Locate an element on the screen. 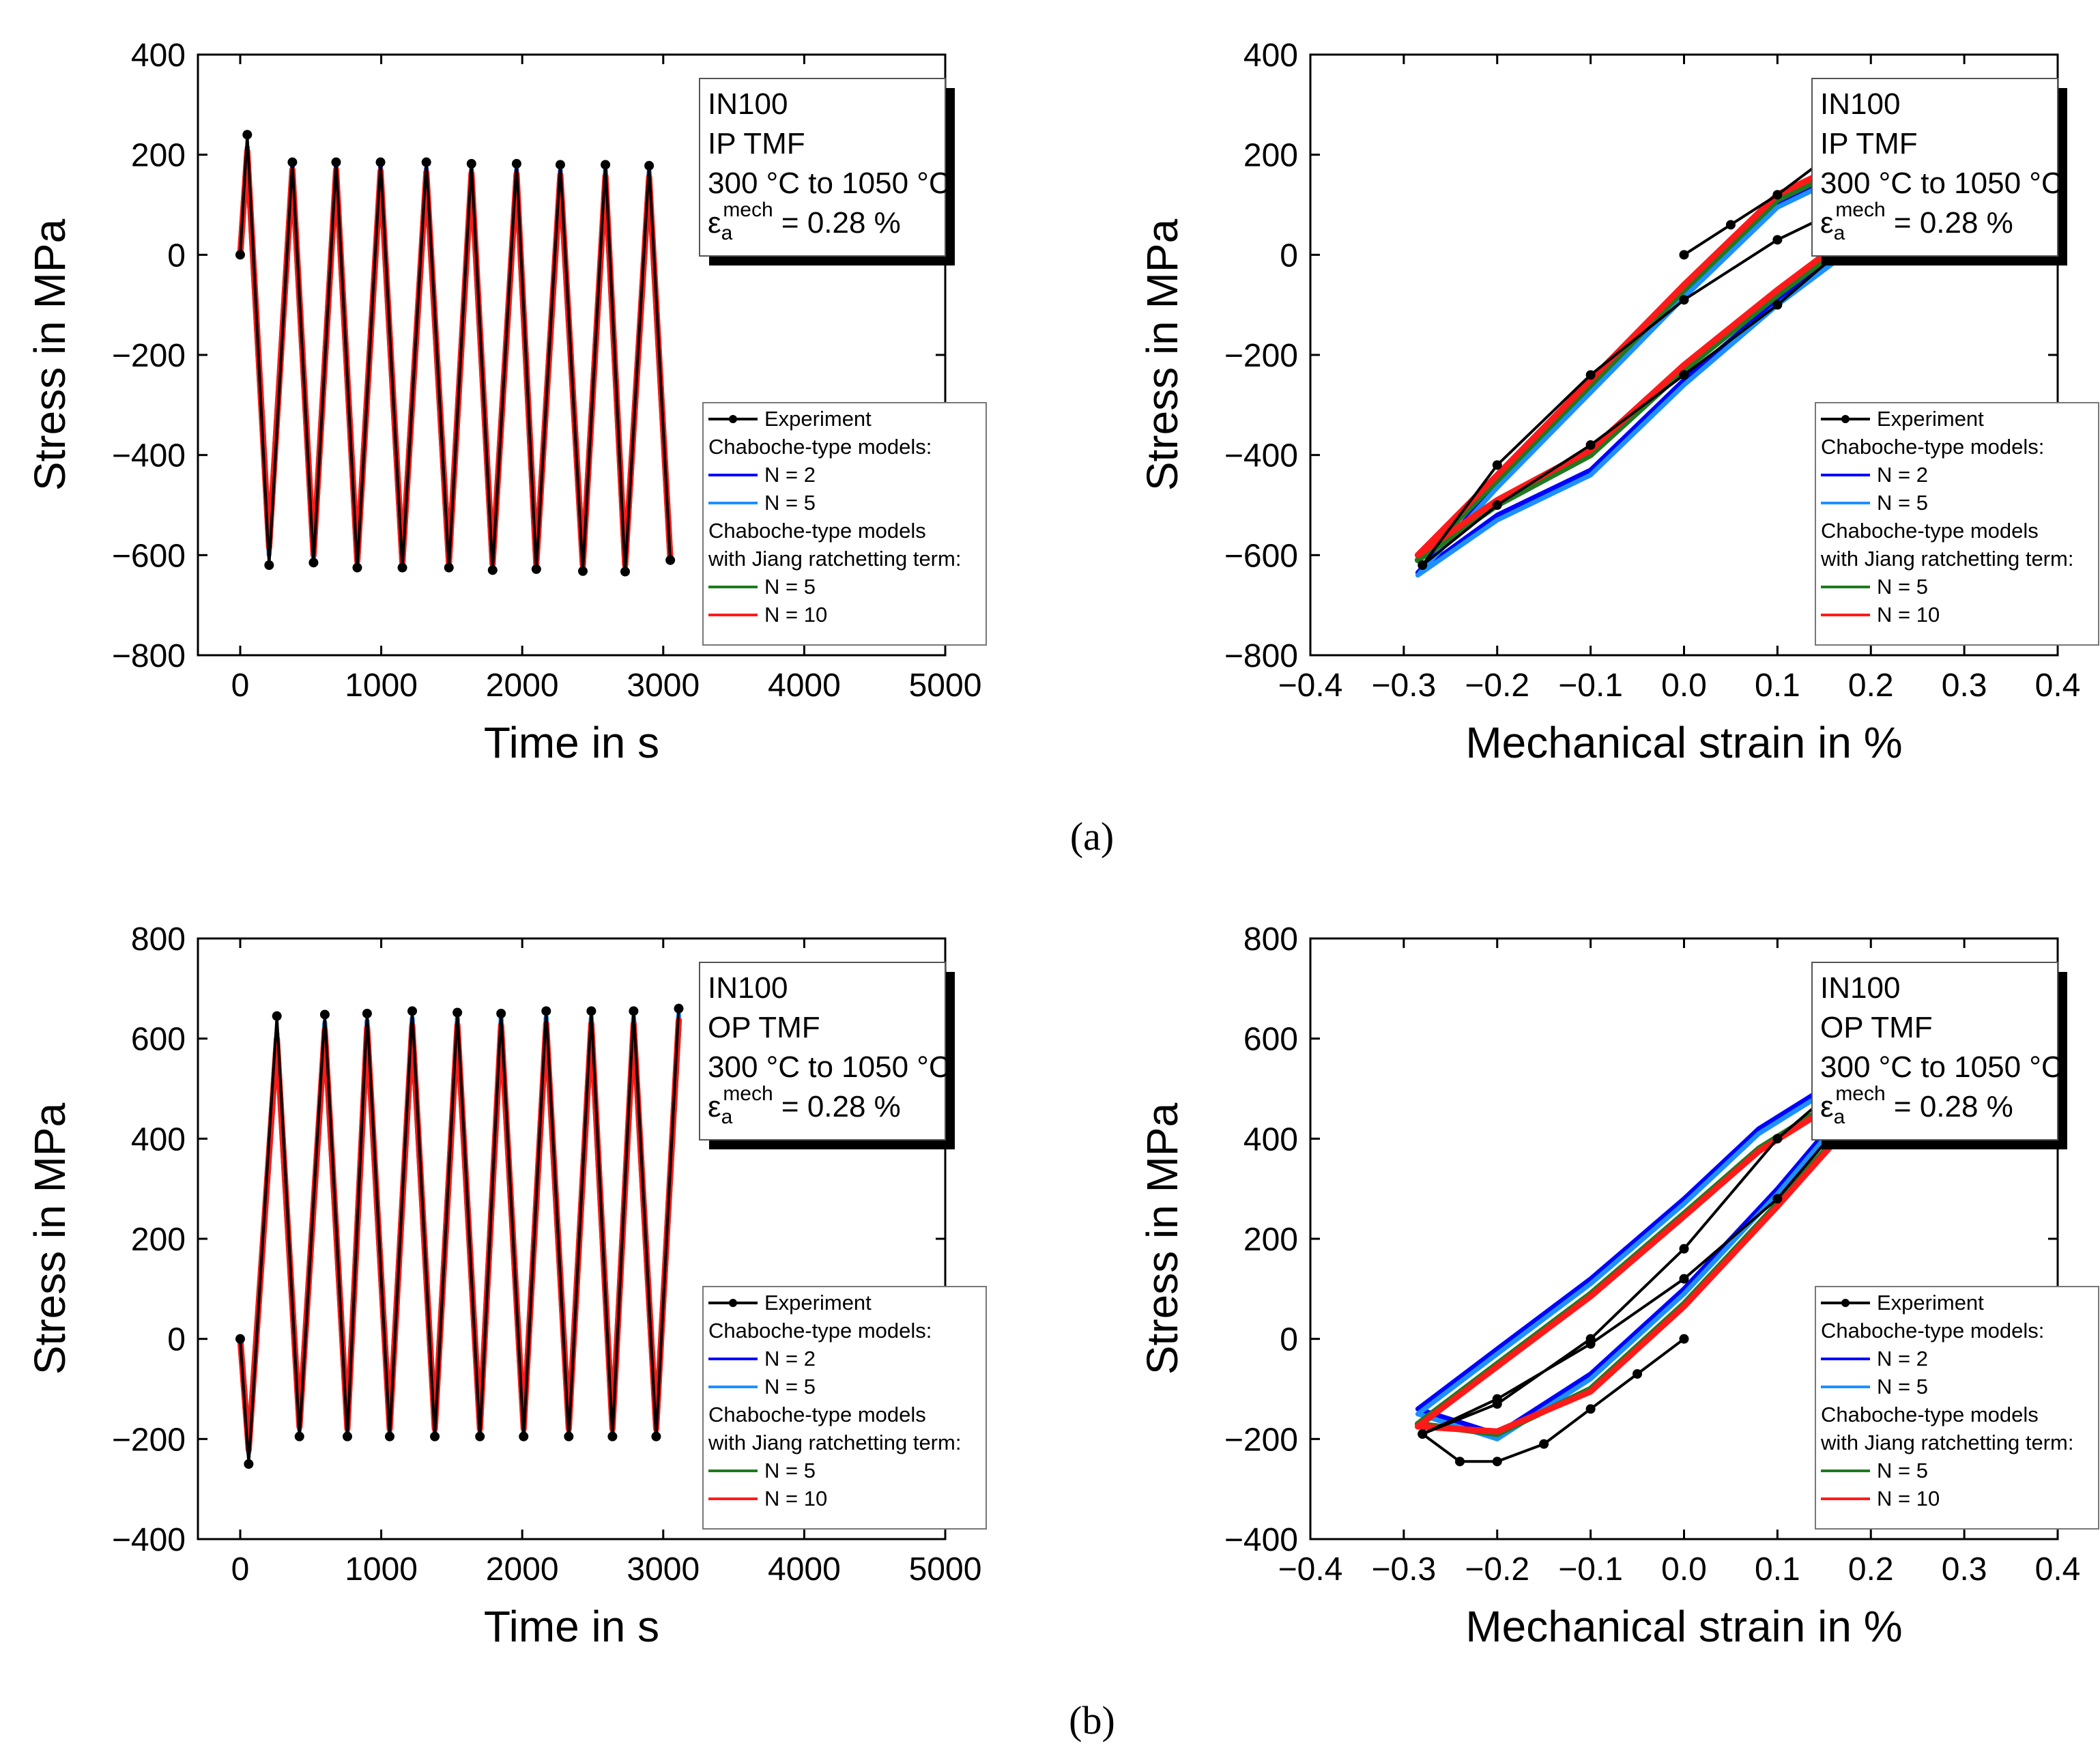  x-tick-label: 0.0 is located at coordinates (1684, 1569).